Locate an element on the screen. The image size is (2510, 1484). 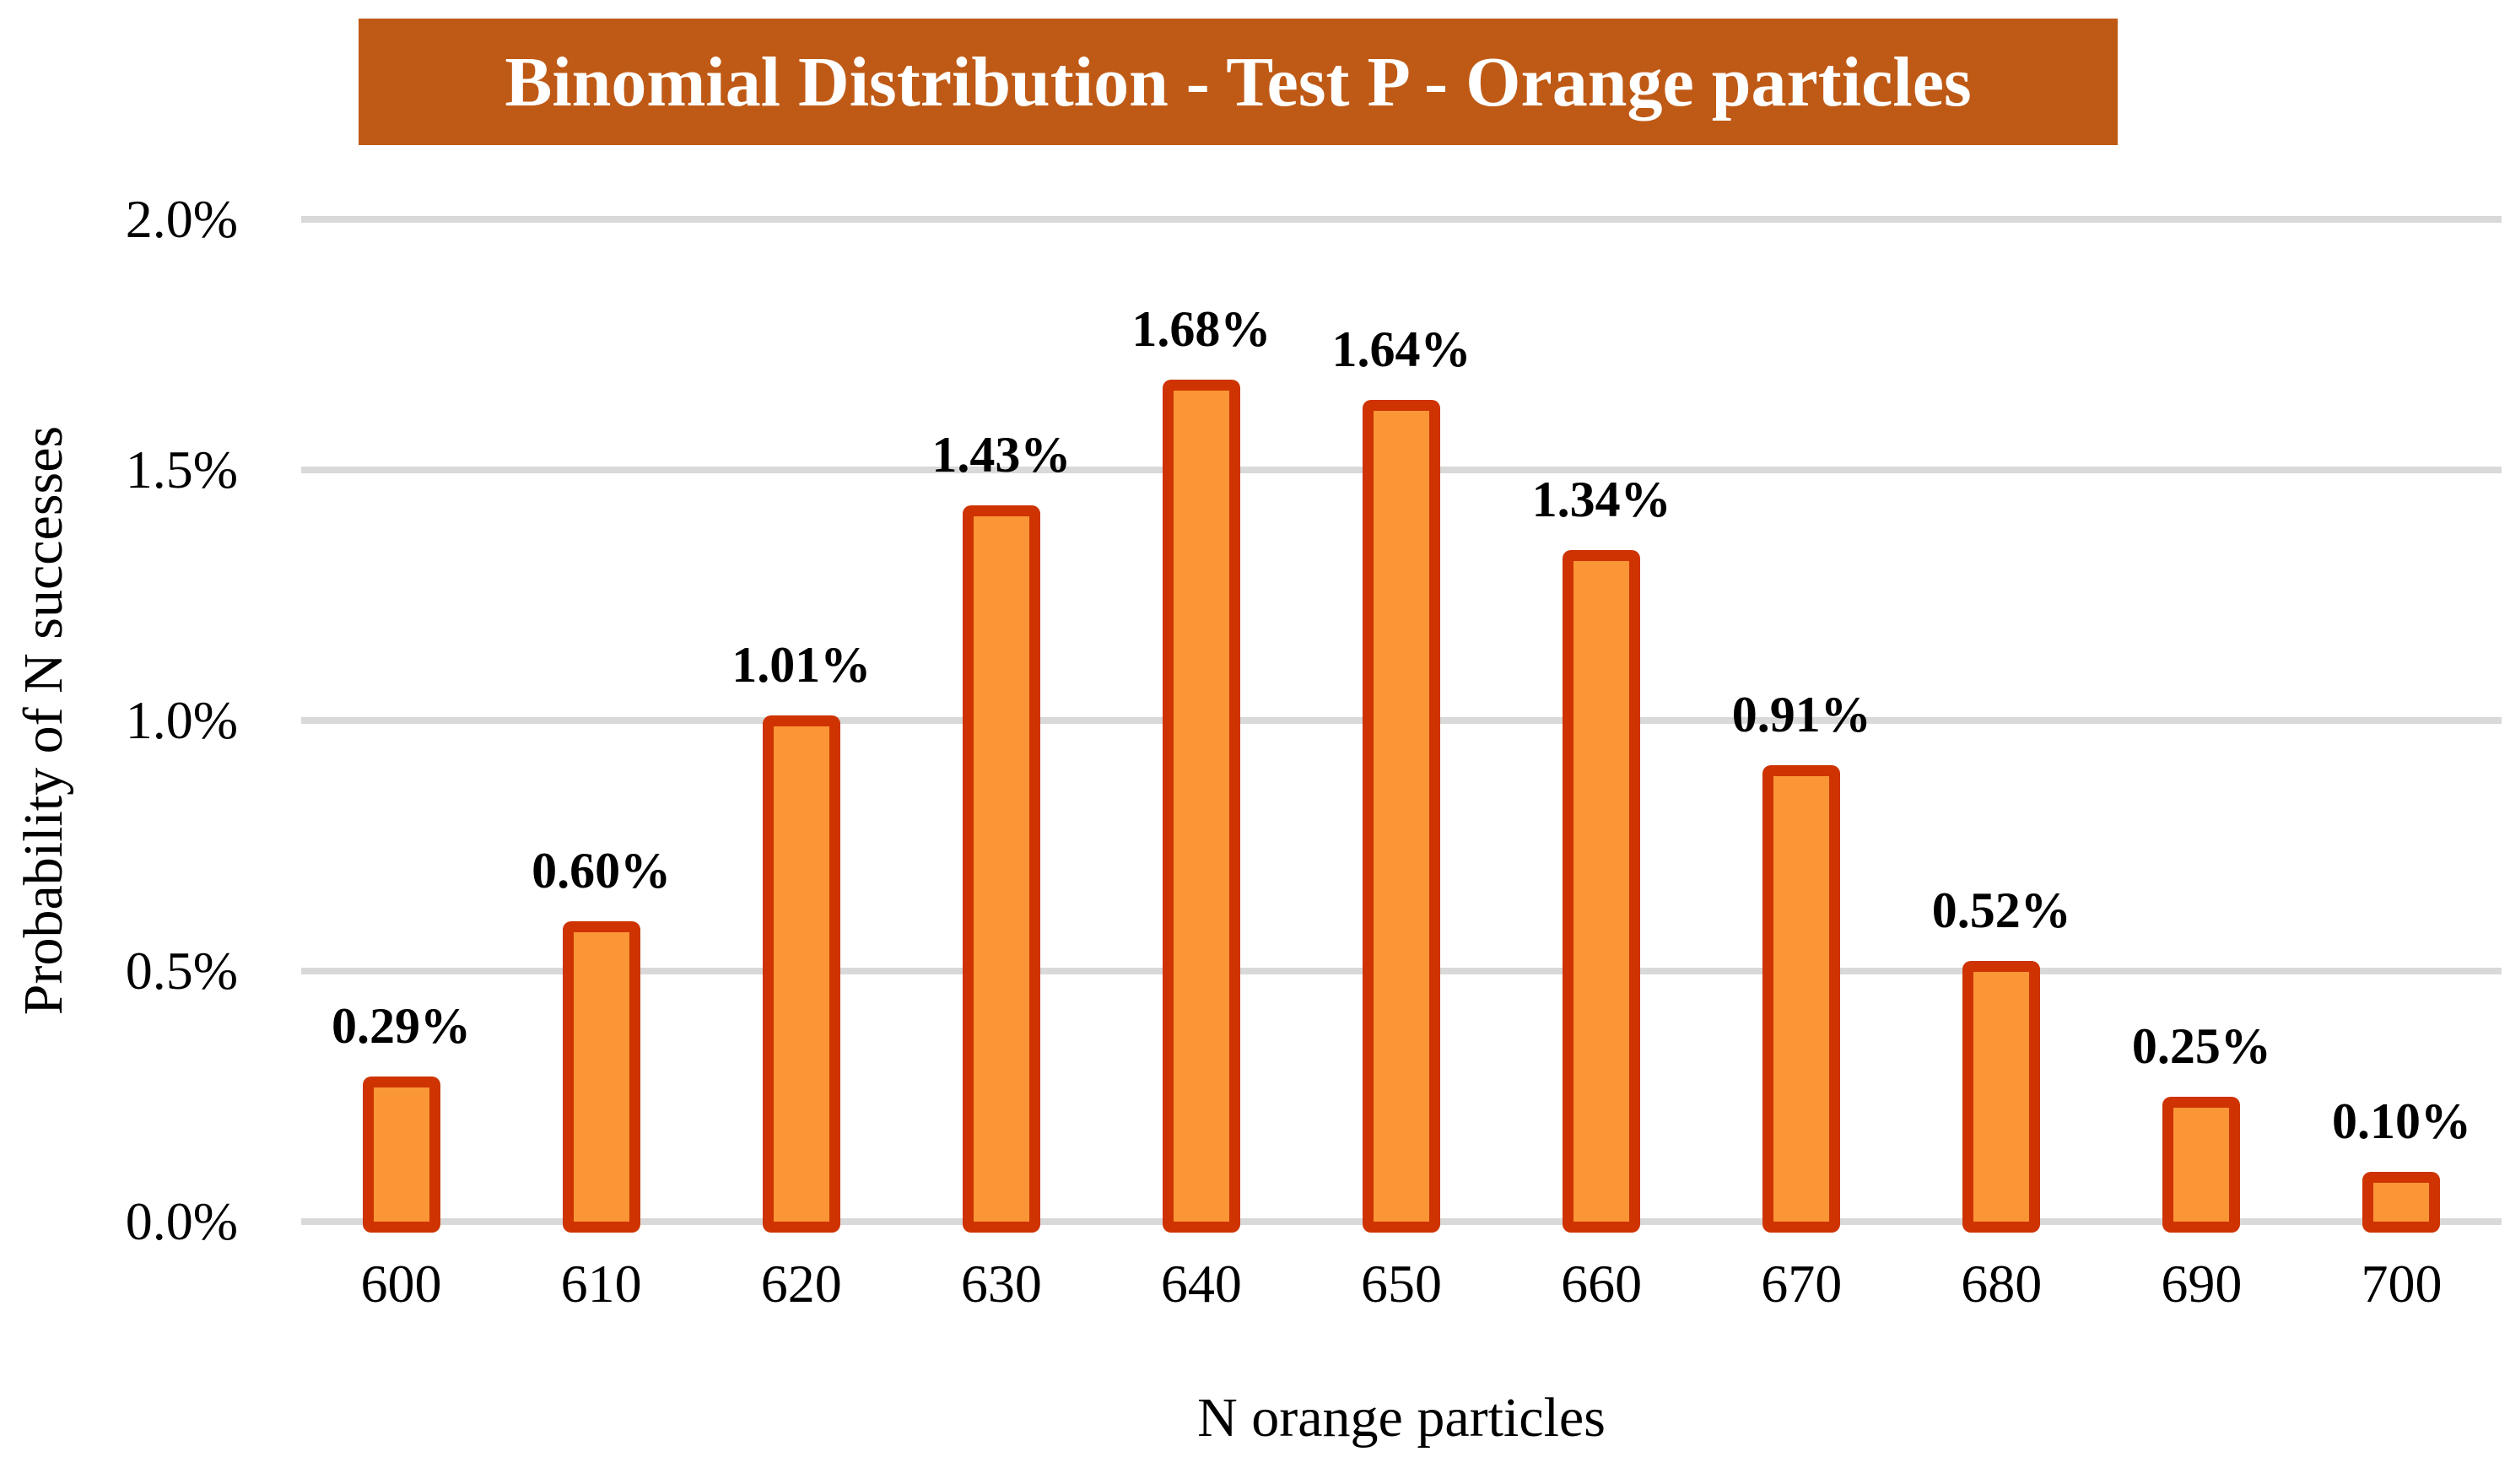
x-axis-title: N orange particles is located at coordinates (1401, 1418).